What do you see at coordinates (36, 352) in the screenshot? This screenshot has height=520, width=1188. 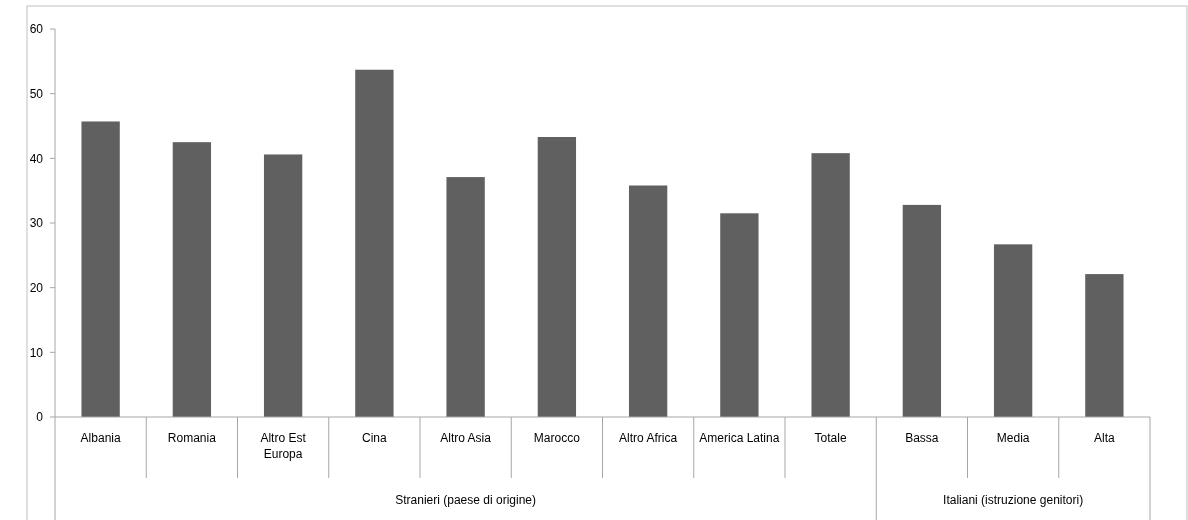 I see `y-tick-label: 10` at bounding box center [36, 352].